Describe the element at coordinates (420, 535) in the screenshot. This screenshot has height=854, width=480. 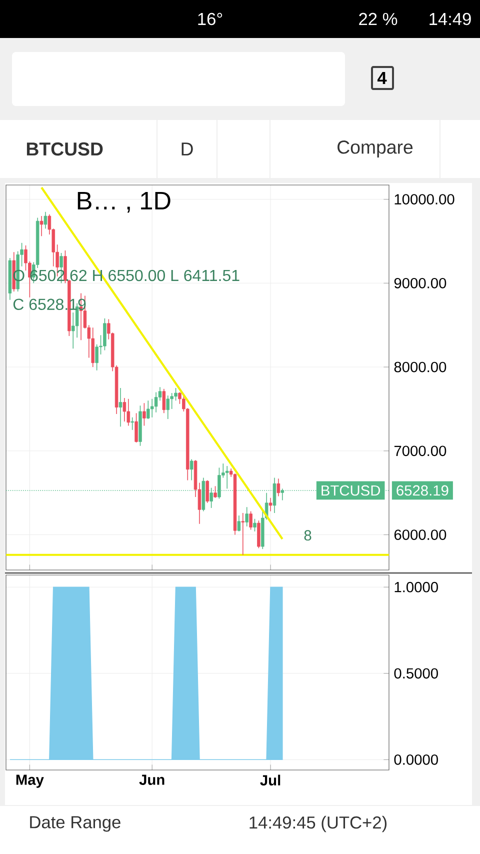
I see `y-tick-label: 6000.00` at that location.